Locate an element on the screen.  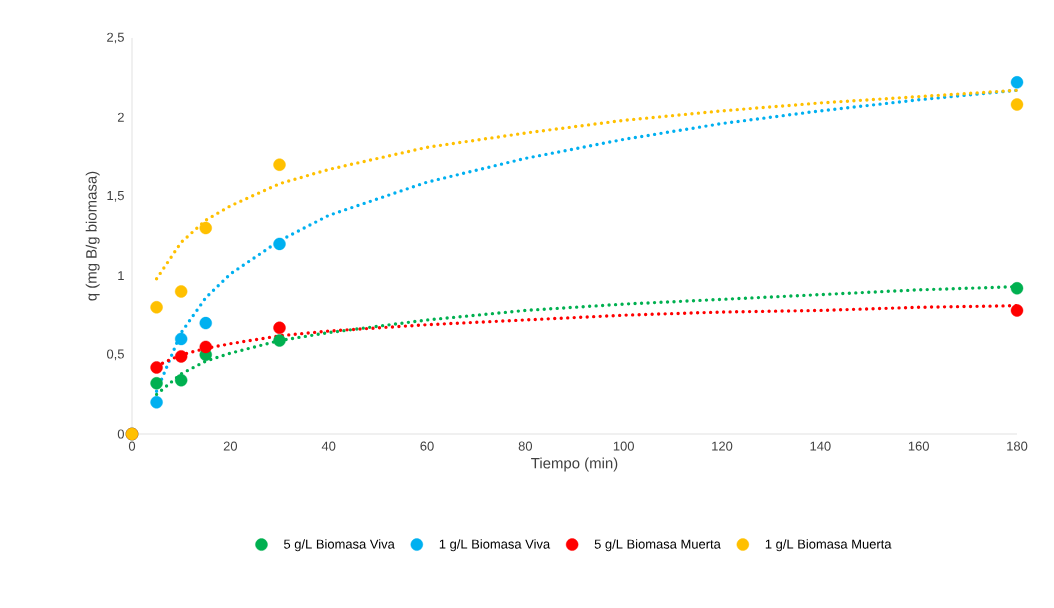
x-tick-label: 80 is located at coordinates (525, 446).